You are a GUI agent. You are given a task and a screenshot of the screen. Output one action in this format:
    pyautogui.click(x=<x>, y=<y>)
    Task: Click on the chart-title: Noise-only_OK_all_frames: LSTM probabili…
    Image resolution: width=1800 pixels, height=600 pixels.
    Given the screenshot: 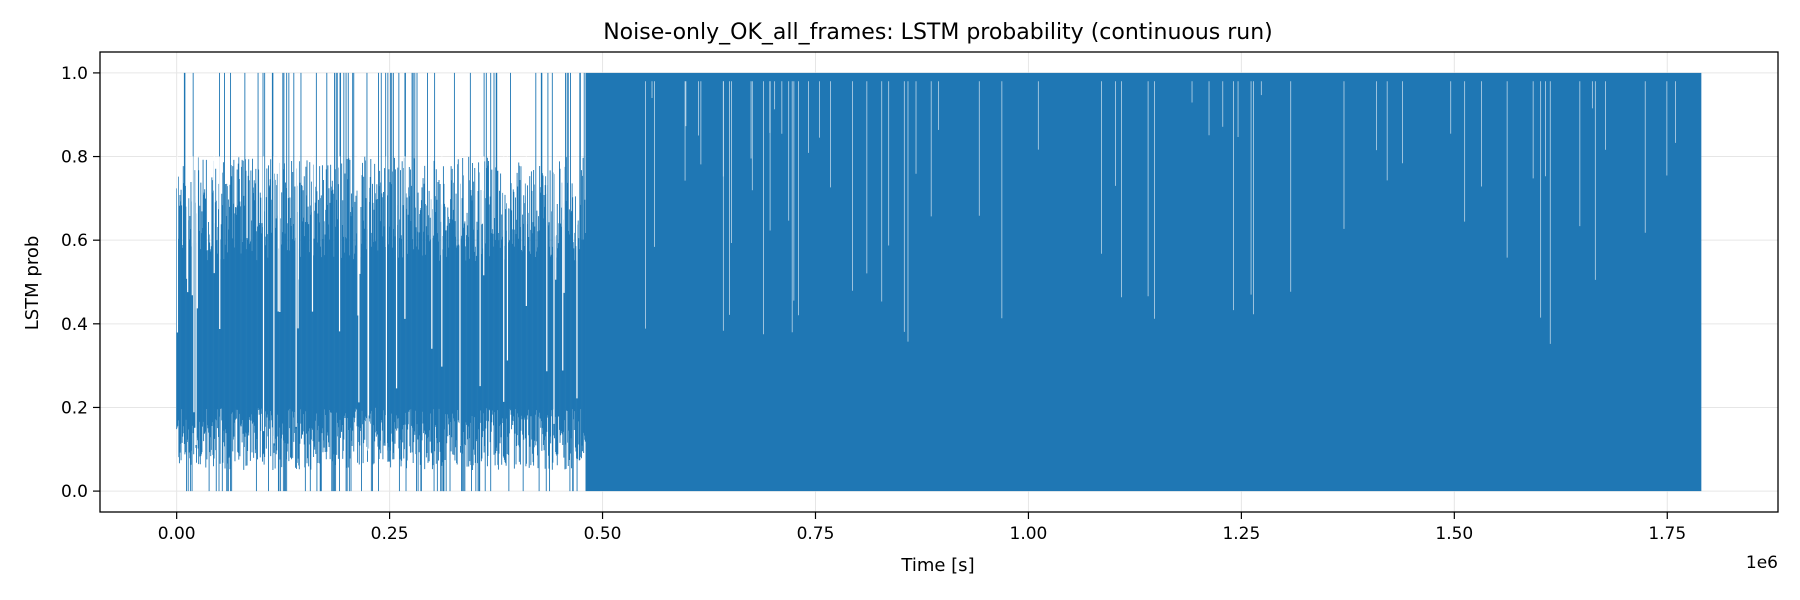 What is the action you would take?
    pyautogui.click(x=938, y=32)
    